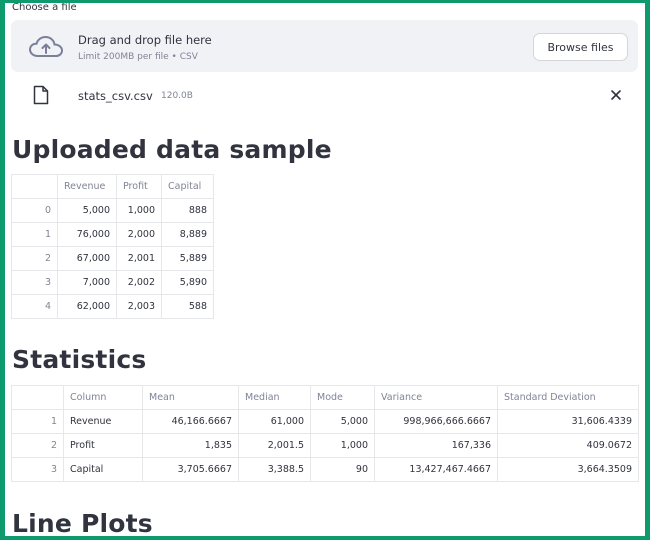 Image resolution: width=650 pixels, height=540 pixels. I want to click on file-icon, so click(41, 95).